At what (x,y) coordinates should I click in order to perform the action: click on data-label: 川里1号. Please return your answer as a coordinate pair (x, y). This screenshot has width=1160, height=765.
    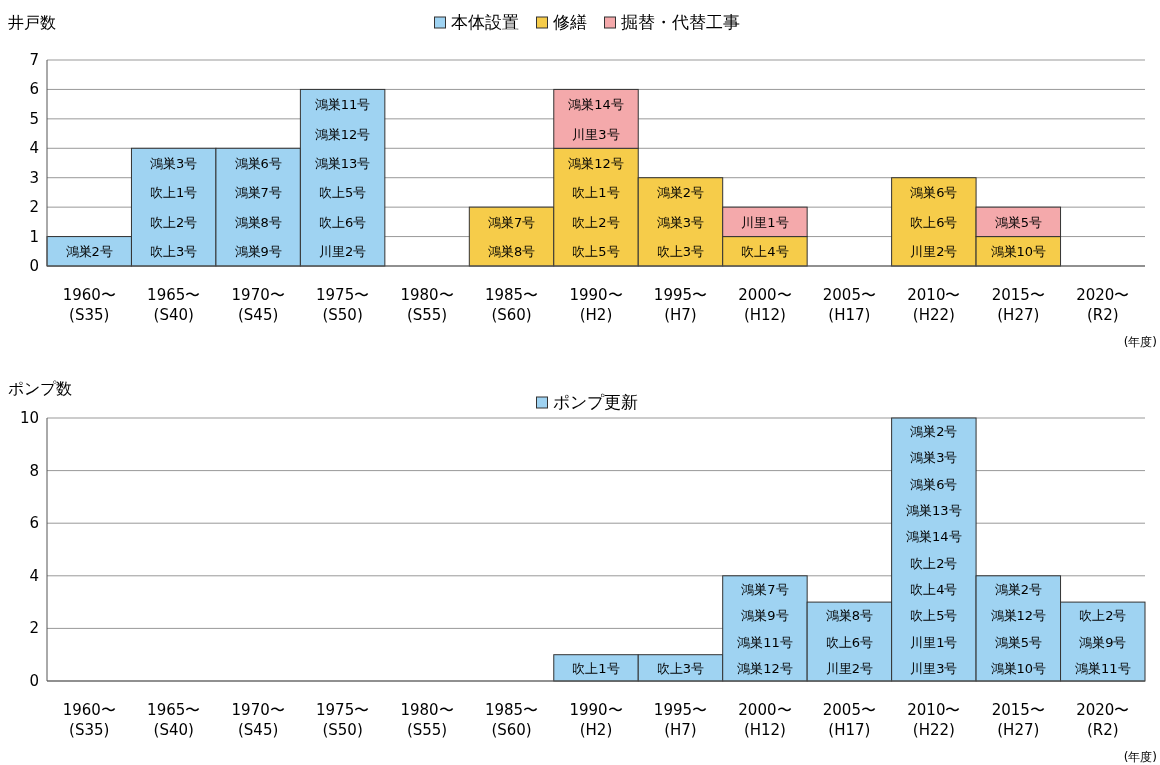
    Looking at the image, I should click on (765, 222).